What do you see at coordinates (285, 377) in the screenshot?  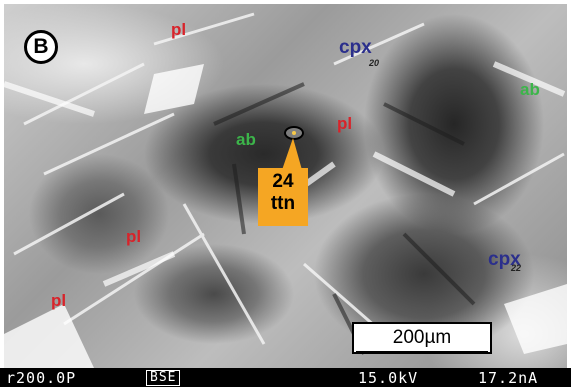 I see `sem-info-bar: r200.0P BSE 15.0kV 17.2nA` at bounding box center [285, 377].